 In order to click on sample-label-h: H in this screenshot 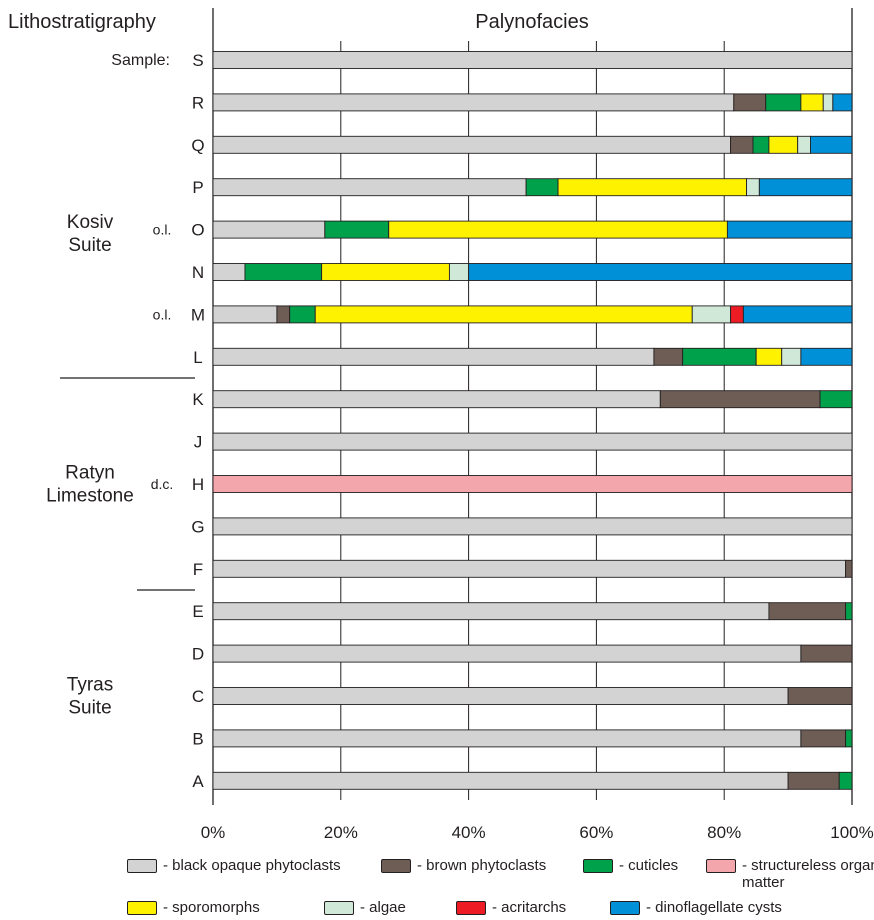, I will do `click(198, 484)`.